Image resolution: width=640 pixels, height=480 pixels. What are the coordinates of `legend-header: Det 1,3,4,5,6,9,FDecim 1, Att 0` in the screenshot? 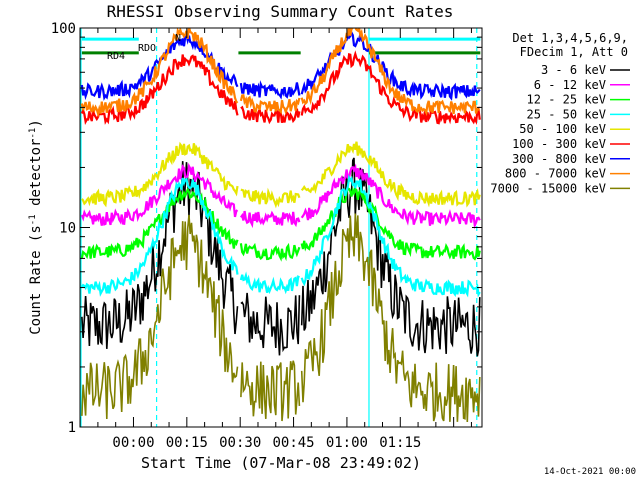 It's located at (570, 45).